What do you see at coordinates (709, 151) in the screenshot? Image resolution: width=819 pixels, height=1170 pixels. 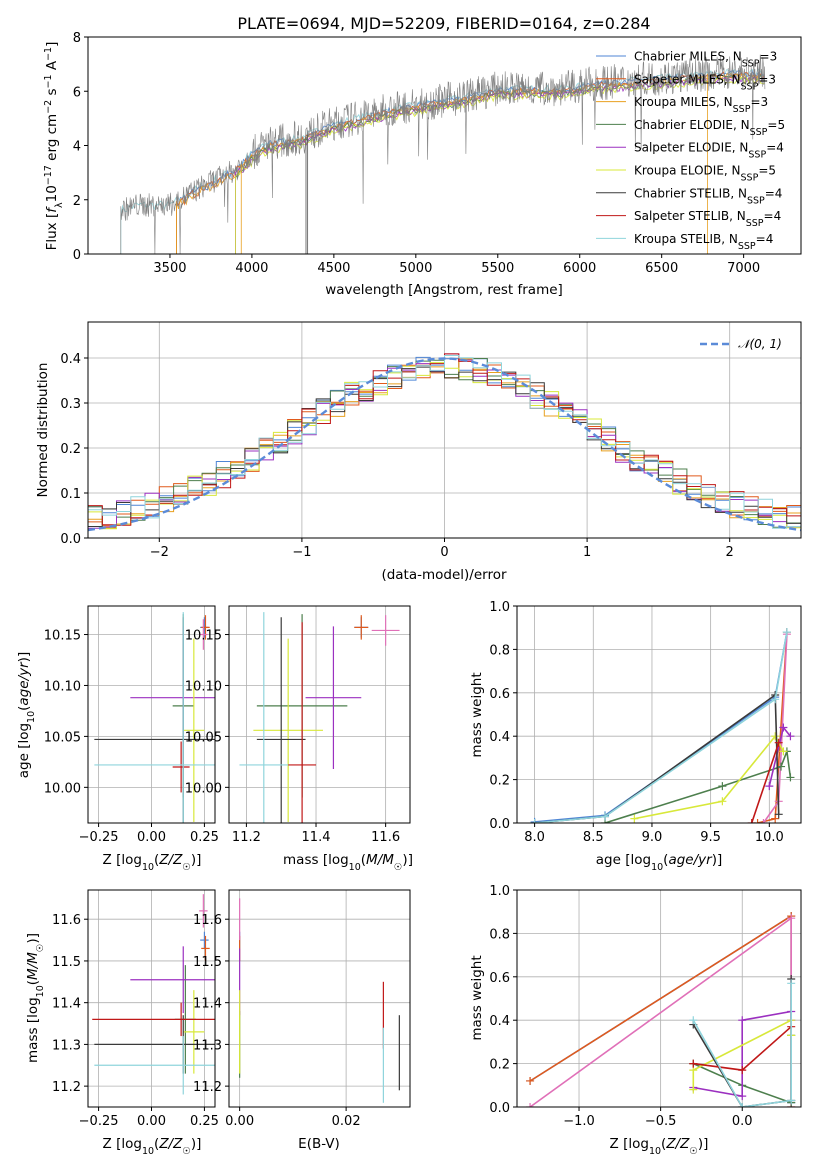 I see `legend-label: Salpeter ELODIE, NSSP=4` at bounding box center [709, 151].